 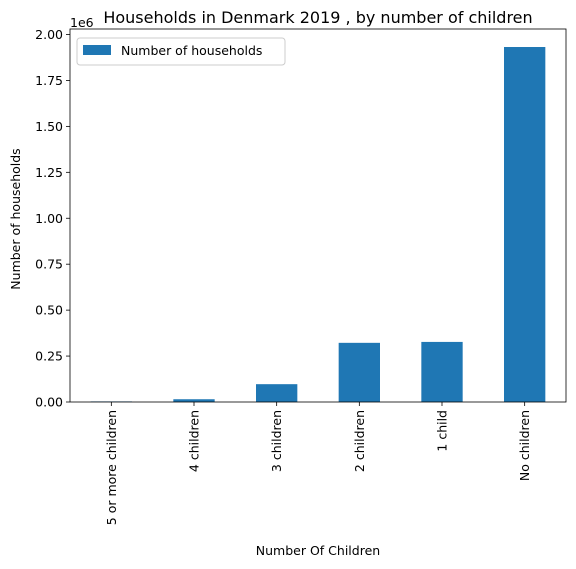 I want to click on y-tick-label: 0.50, so click(x=49, y=310).